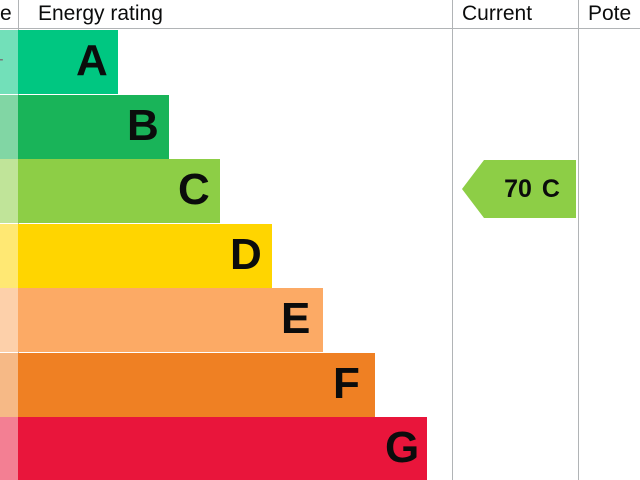 Image resolution: width=640 pixels, height=480 pixels. Describe the element at coordinates (6, 13) in the screenshot. I see `column-header-score: e` at that location.